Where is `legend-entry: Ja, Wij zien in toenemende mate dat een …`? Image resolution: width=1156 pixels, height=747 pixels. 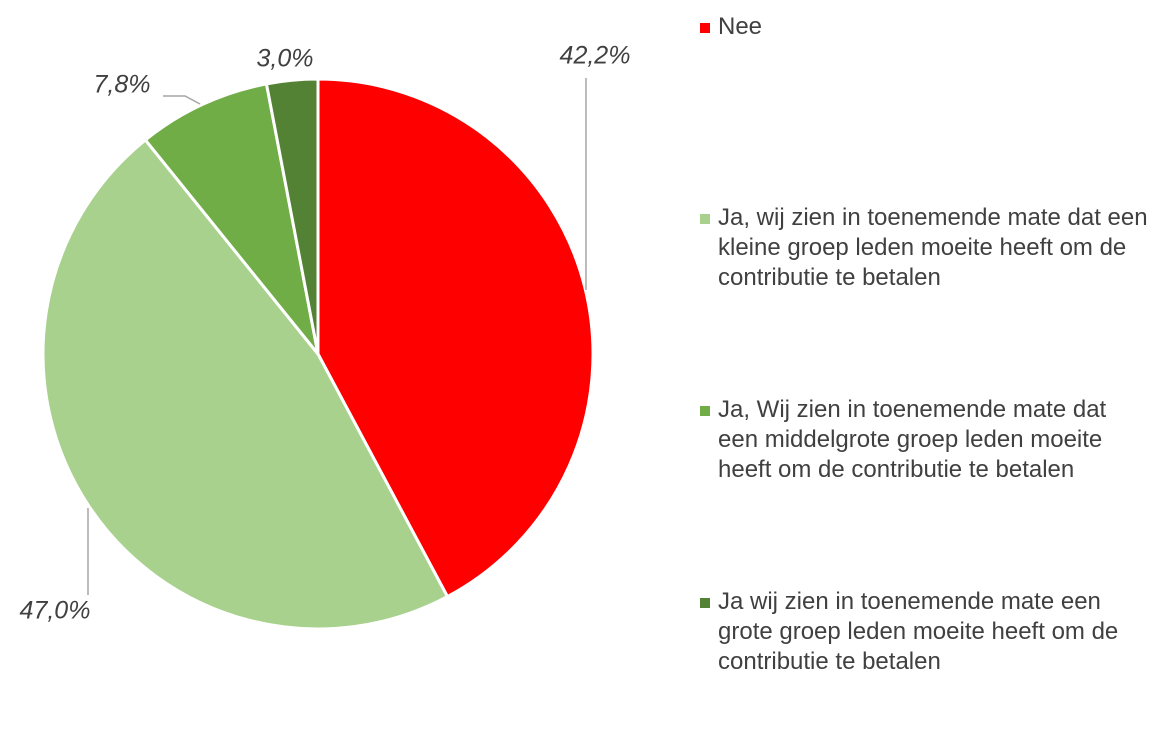 legend-entry: Ja, Wij zien in toenemende mate dat een … is located at coordinates (927, 440).